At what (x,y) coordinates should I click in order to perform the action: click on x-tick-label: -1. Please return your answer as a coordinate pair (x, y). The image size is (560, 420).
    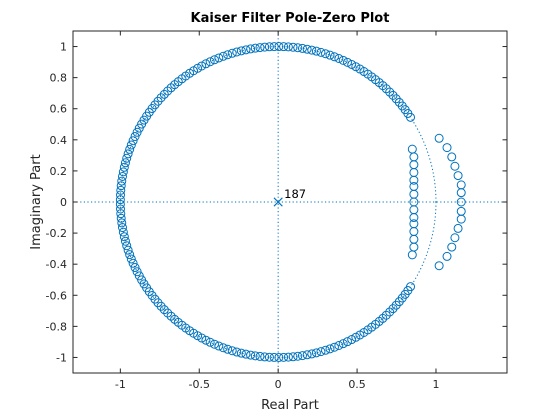
    Looking at the image, I should click on (120, 384).